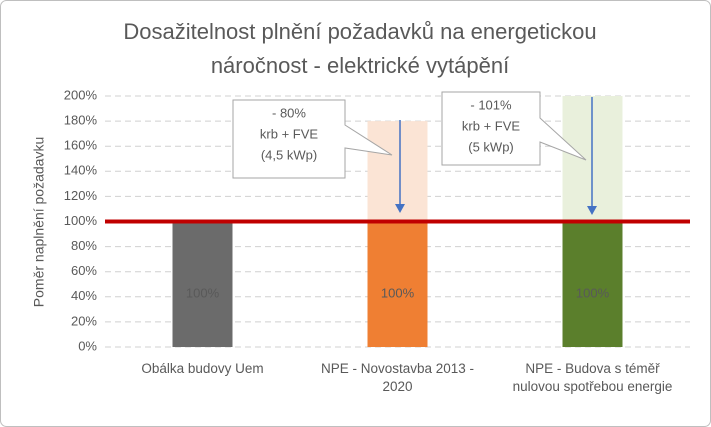 The image size is (711, 427). I want to click on y-tick-label: 0%, so click(87, 345).